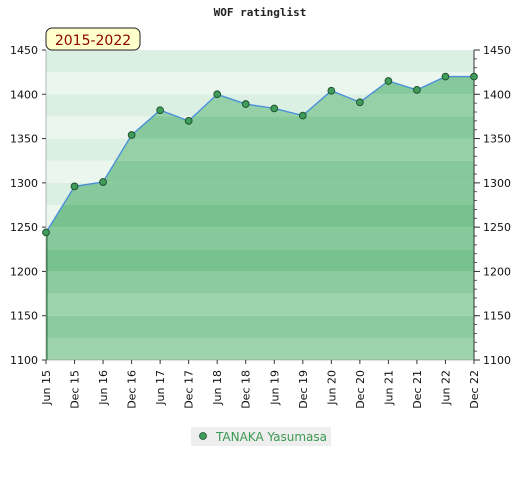 The width and height of the screenshot is (520, 480). I want to click on y-tick-label-right: 1150, so click(497, 316).